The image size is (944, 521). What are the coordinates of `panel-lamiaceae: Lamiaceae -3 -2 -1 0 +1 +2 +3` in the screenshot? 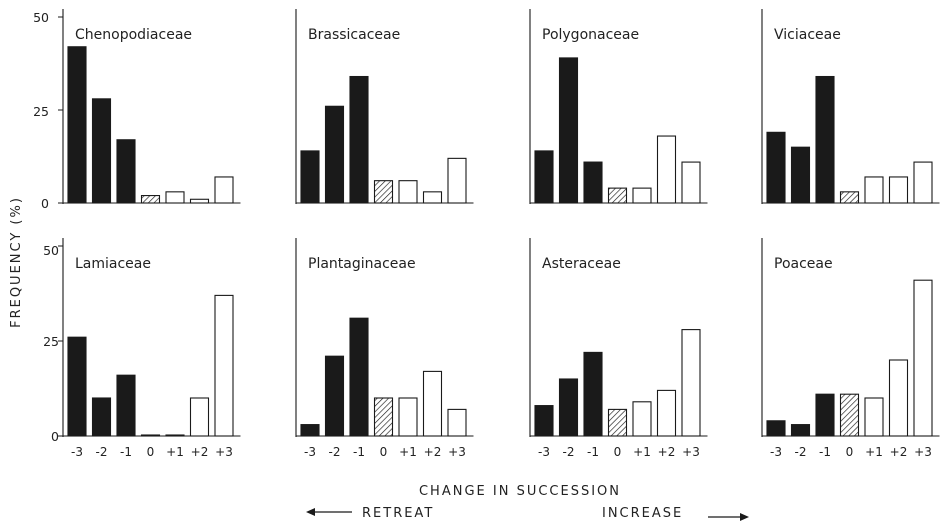 It's located at (149, 348).